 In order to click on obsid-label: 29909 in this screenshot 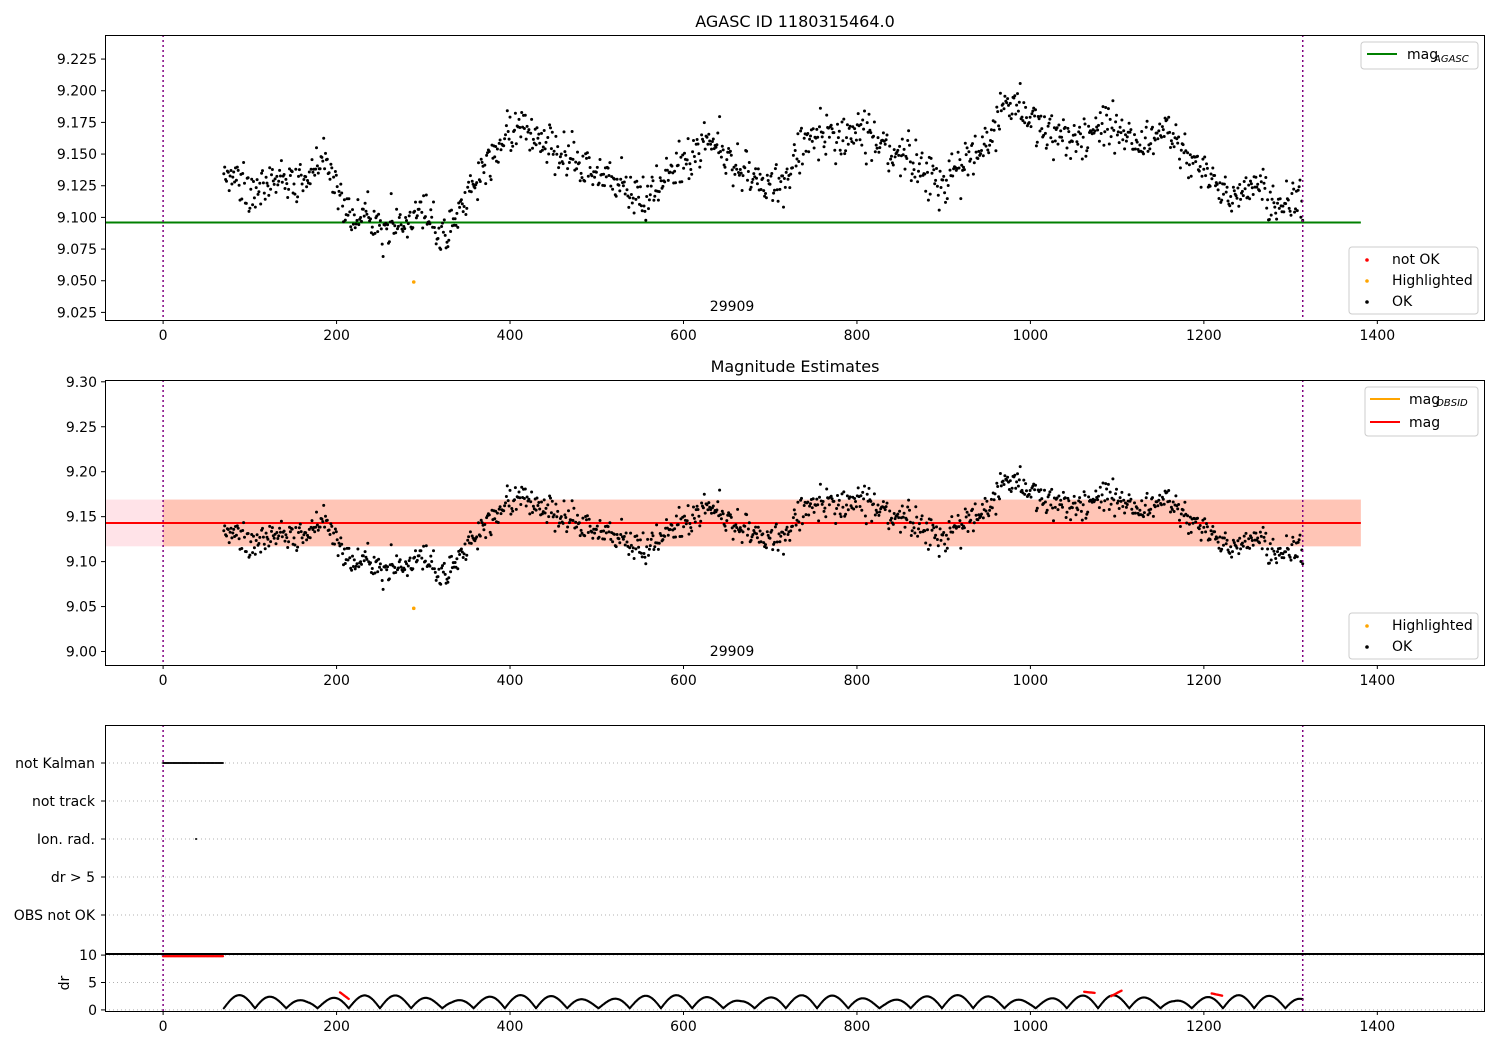, I will do `click(732, 307)`.